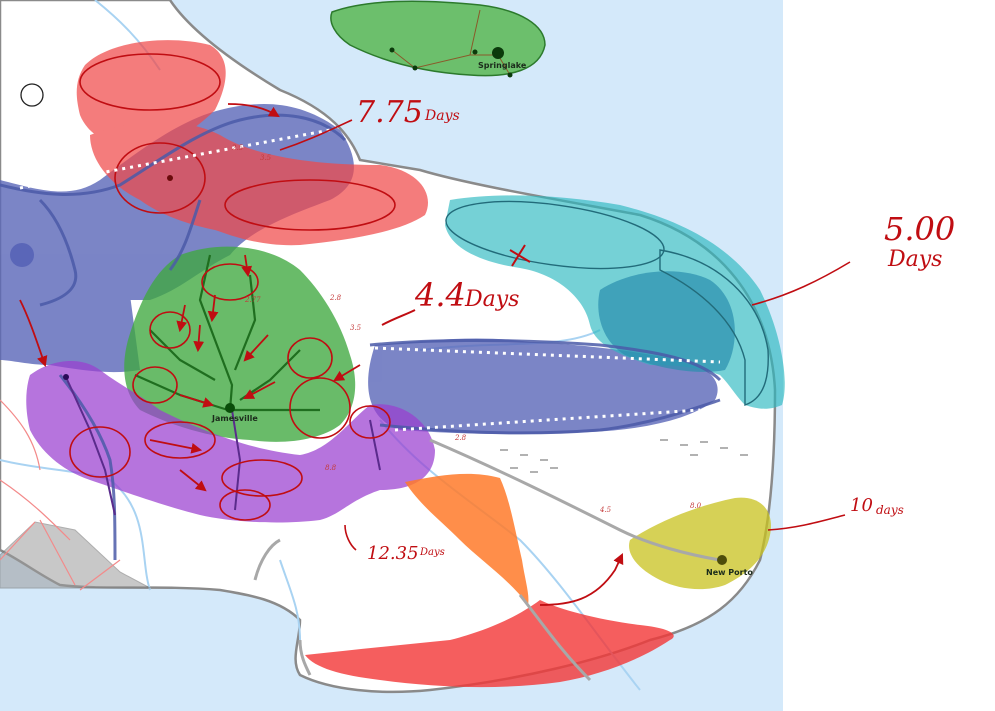 This screenshot has height=711, width=995. I want to click on district-red-north, so click(252, 143).